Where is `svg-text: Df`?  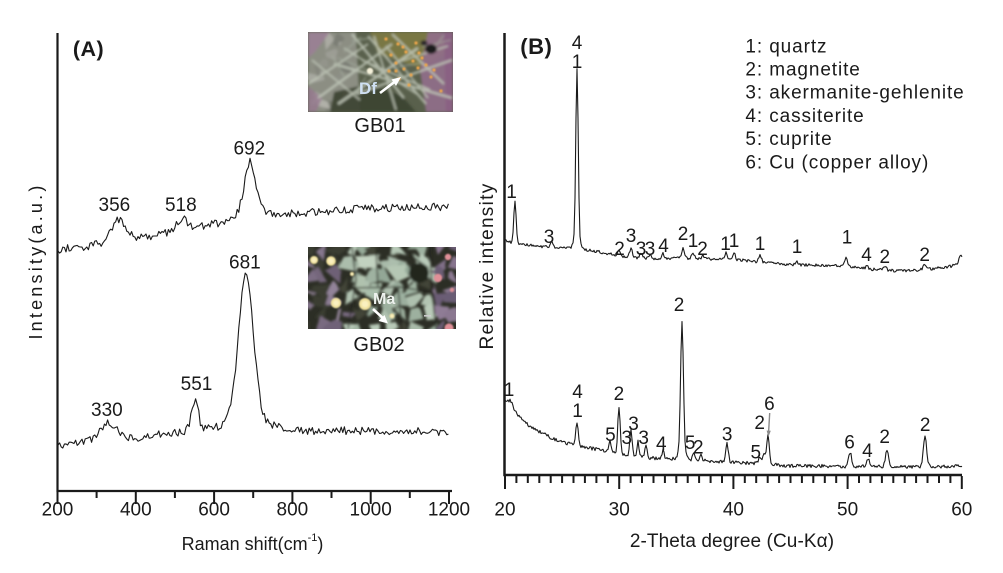 svg-text: Df is located at coordinates (368, 88).